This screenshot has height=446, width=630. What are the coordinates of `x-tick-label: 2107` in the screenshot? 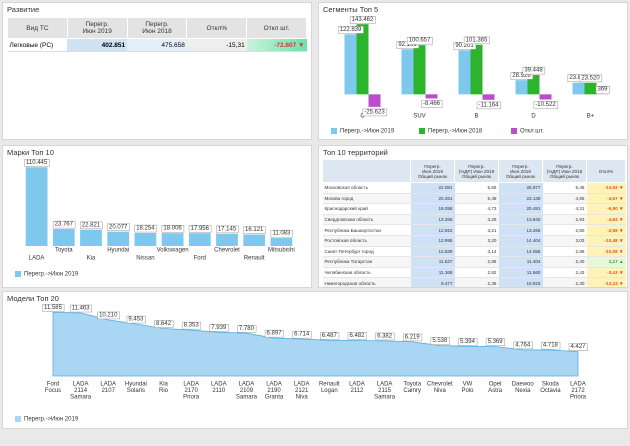 It's located at (109, 391).